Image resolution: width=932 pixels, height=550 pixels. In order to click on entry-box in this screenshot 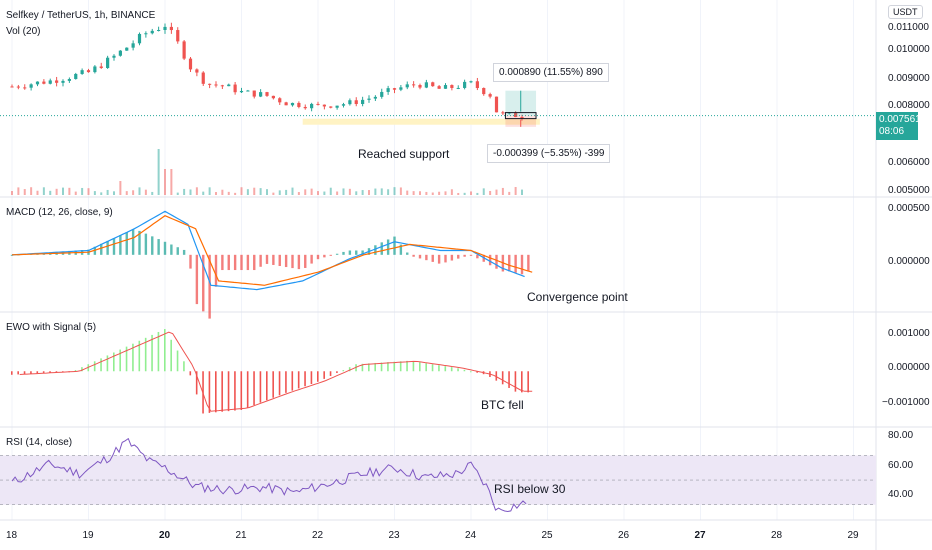, I will do `click(520, 116)`.